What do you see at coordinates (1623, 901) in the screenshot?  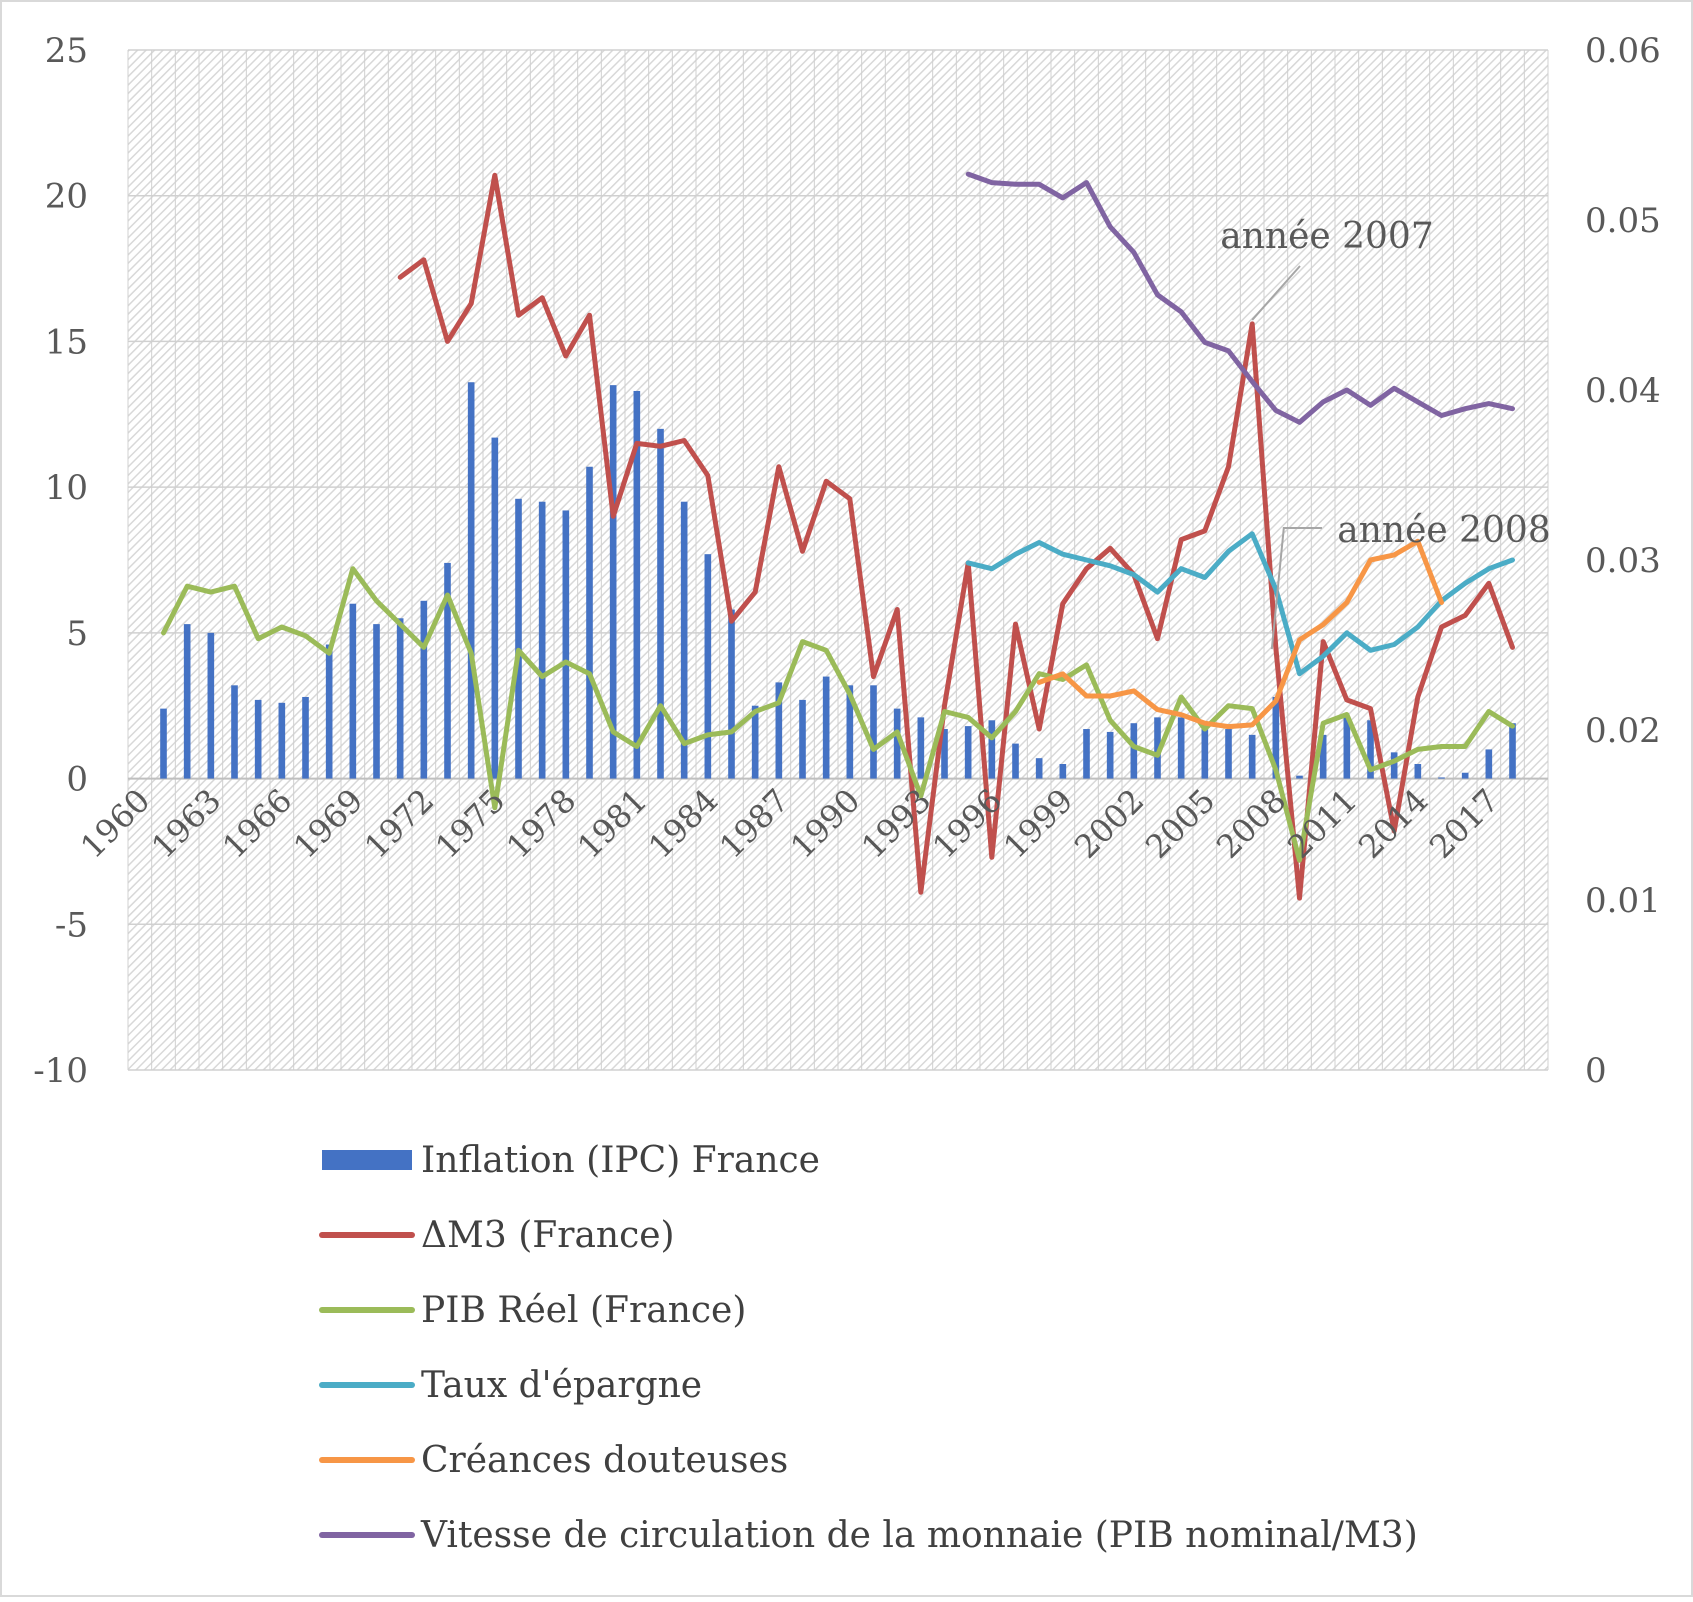 I see `y-right-tick-label: 0.01` at bounding box center [1623, 901].